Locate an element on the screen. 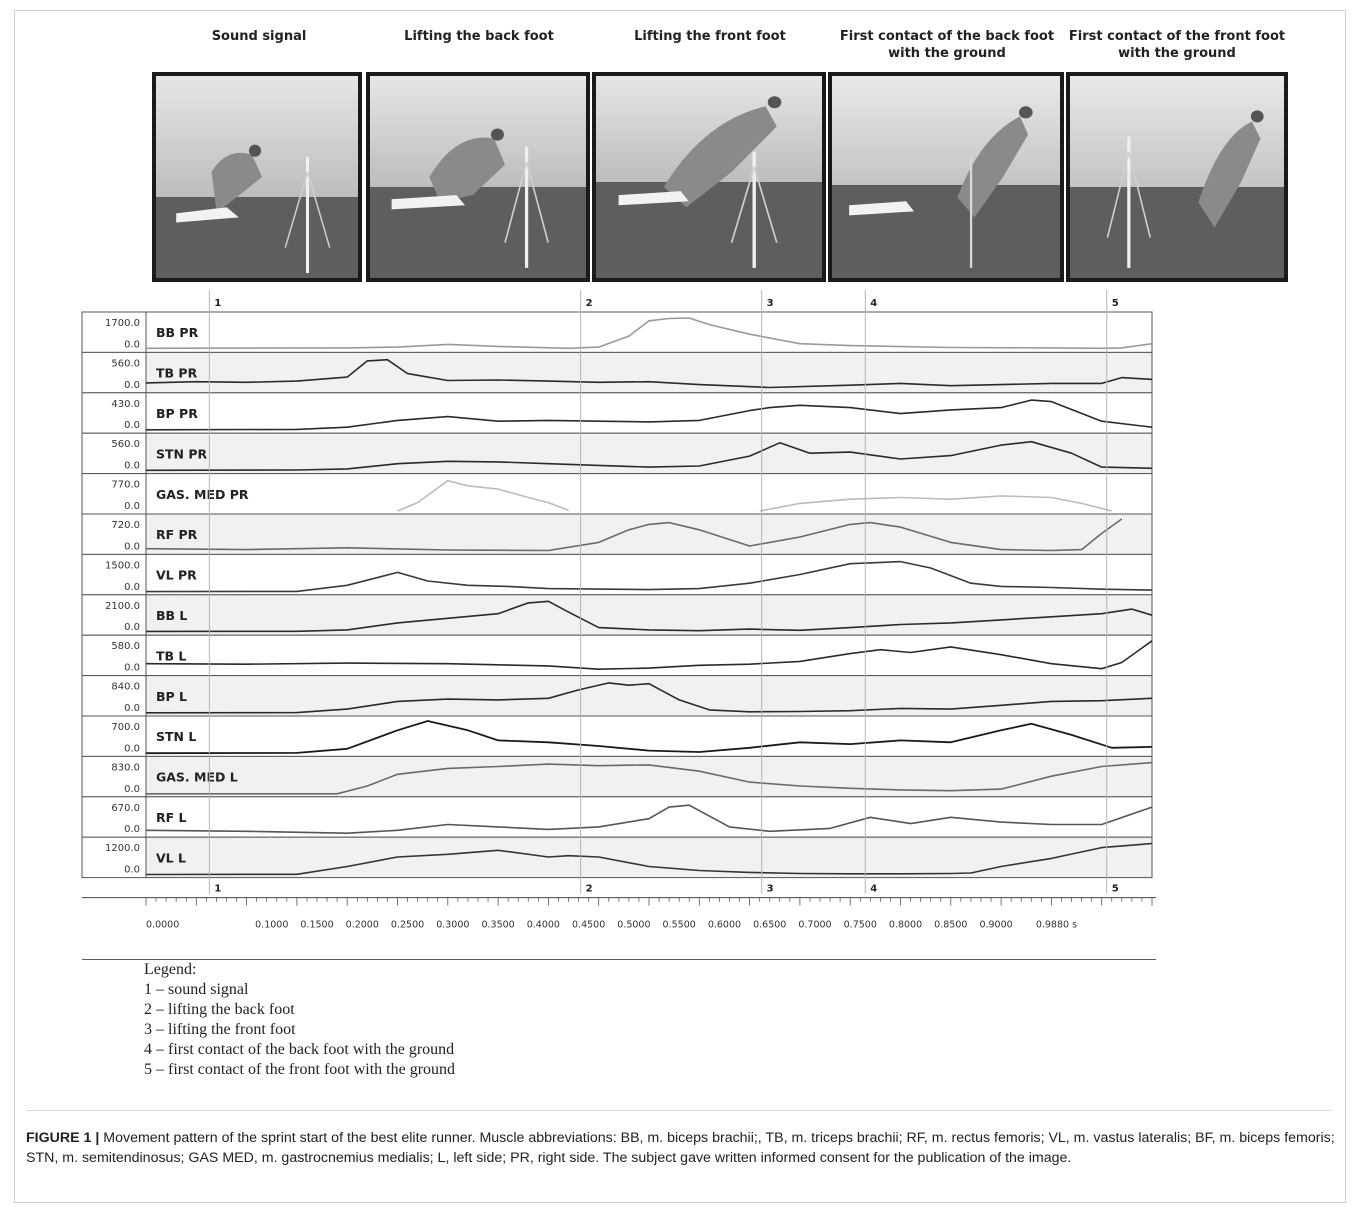  y-max-label: 720.0 is located at coordinates (125, 525).